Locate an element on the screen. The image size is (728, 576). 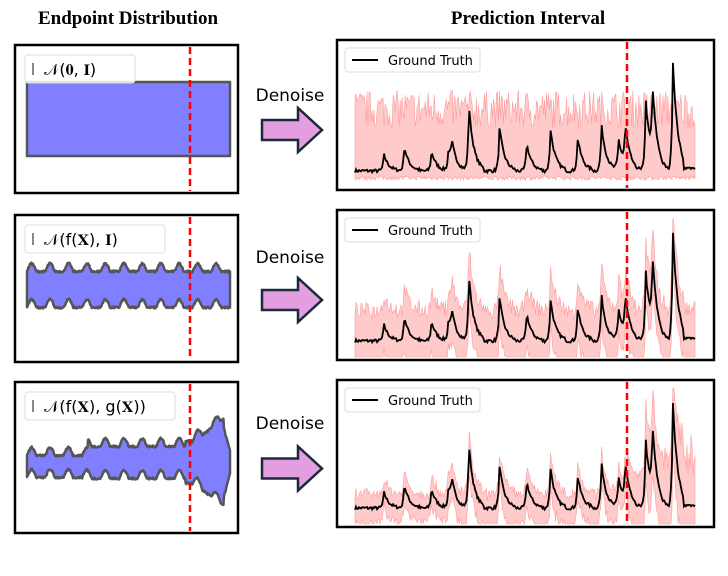
endpoint-legend-label-2: 𝒩(f(𝐗), 𝐈) is located at coordinates (81, 239).